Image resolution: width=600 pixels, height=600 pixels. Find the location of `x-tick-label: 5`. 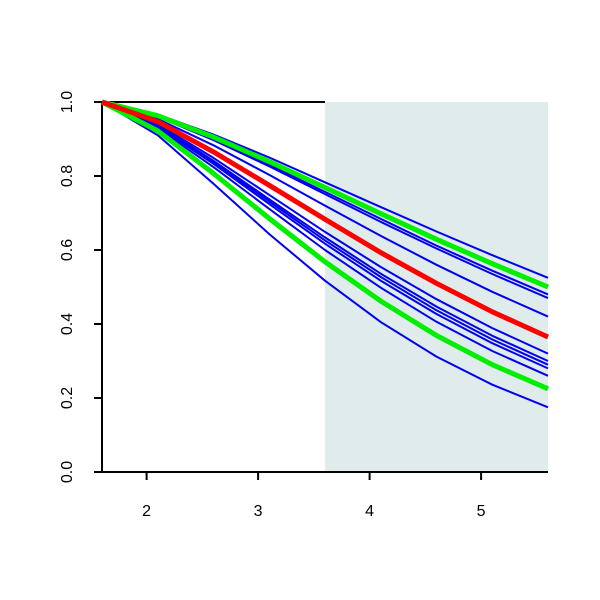

x-tick-label: 5 is located at coordinates (481, 511).